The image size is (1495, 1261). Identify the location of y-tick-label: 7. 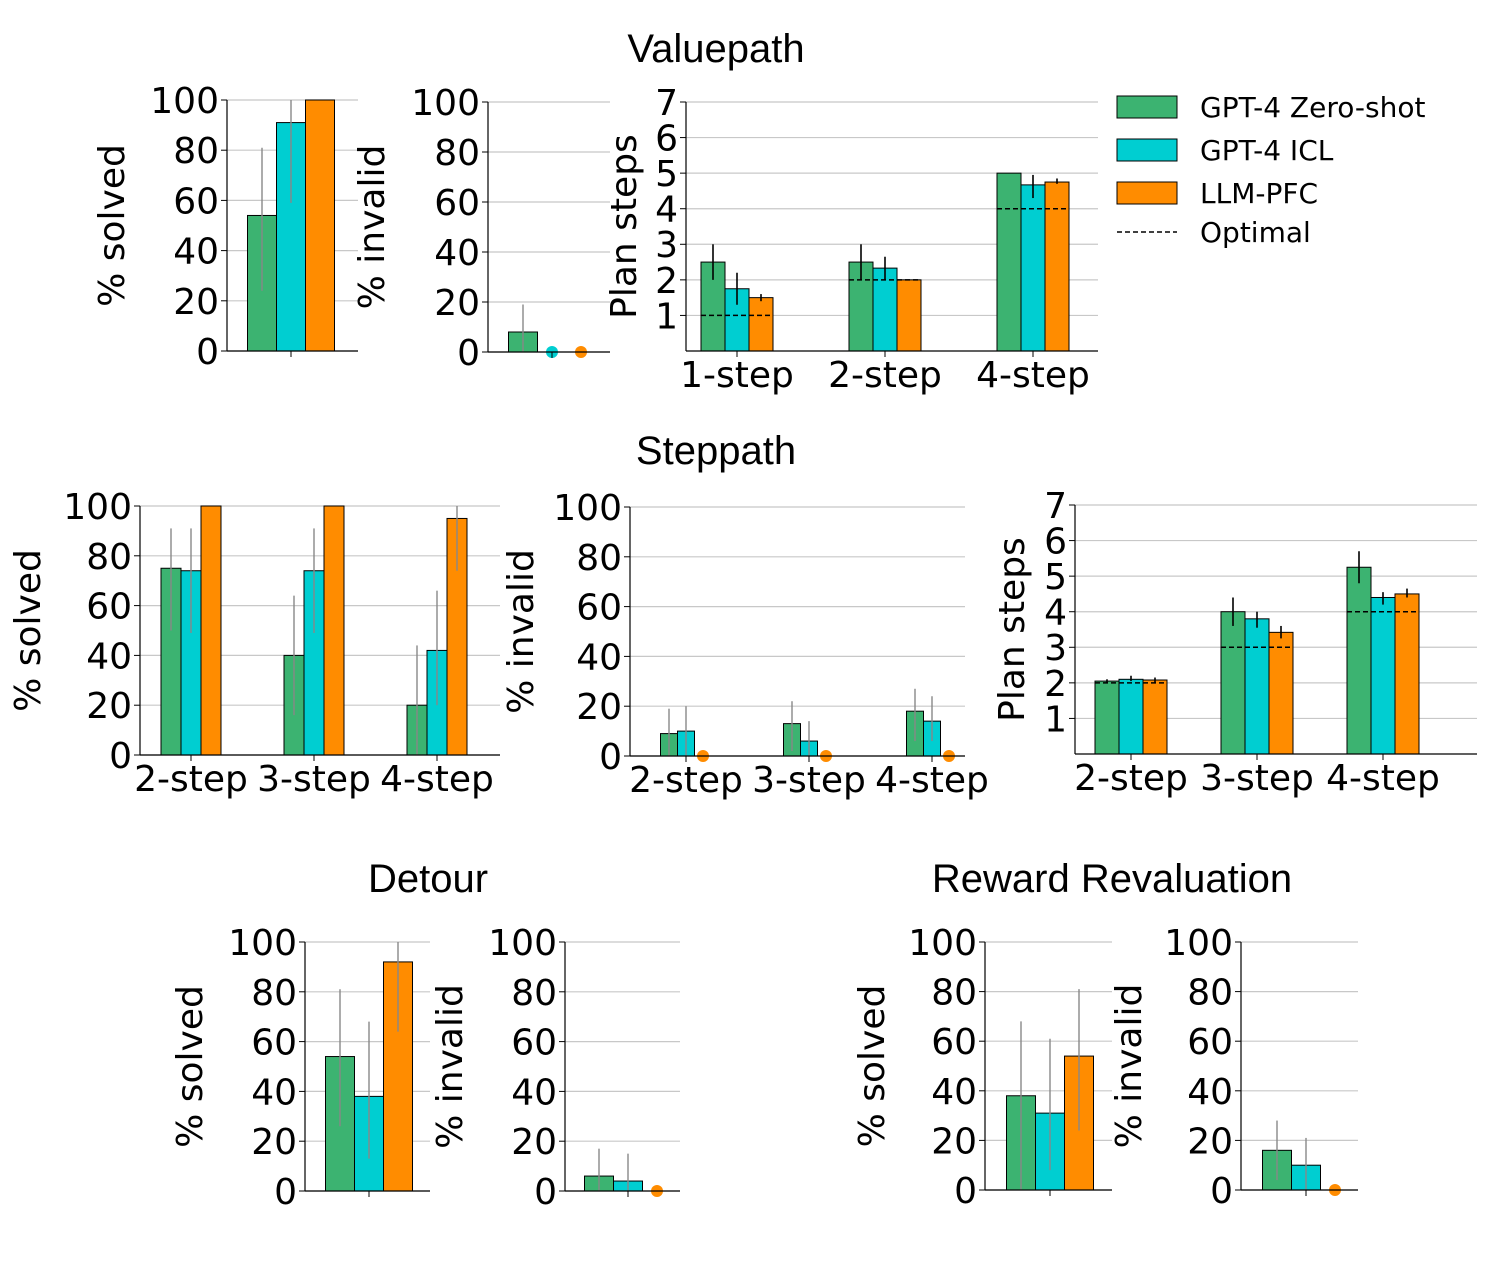
(1055, 506).